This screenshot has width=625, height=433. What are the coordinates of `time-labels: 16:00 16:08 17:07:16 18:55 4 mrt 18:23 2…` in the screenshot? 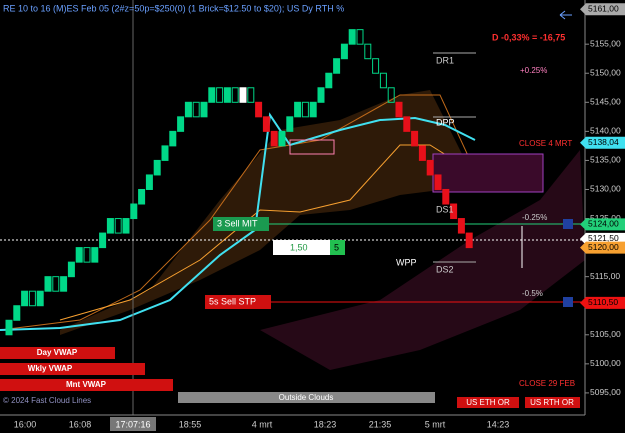 It's located at (262, 424).